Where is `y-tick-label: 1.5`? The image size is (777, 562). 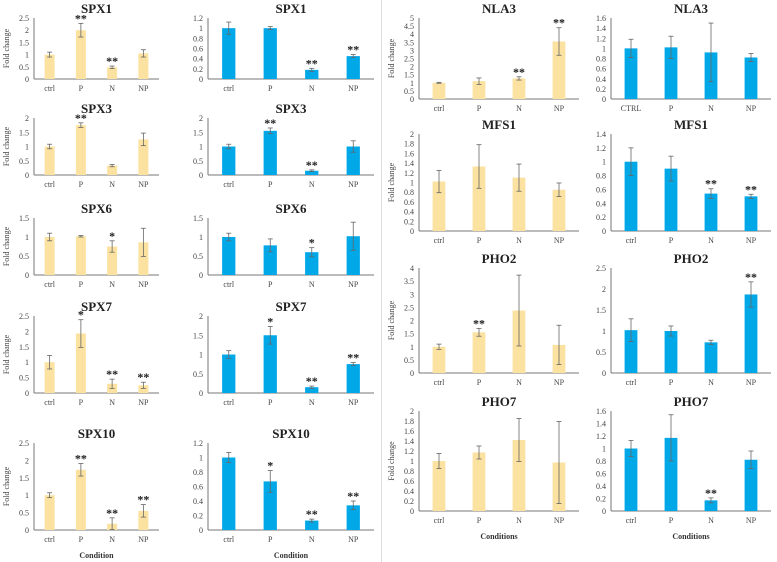
y-tick-label: 1.5 is located at coordinates (24, 478).